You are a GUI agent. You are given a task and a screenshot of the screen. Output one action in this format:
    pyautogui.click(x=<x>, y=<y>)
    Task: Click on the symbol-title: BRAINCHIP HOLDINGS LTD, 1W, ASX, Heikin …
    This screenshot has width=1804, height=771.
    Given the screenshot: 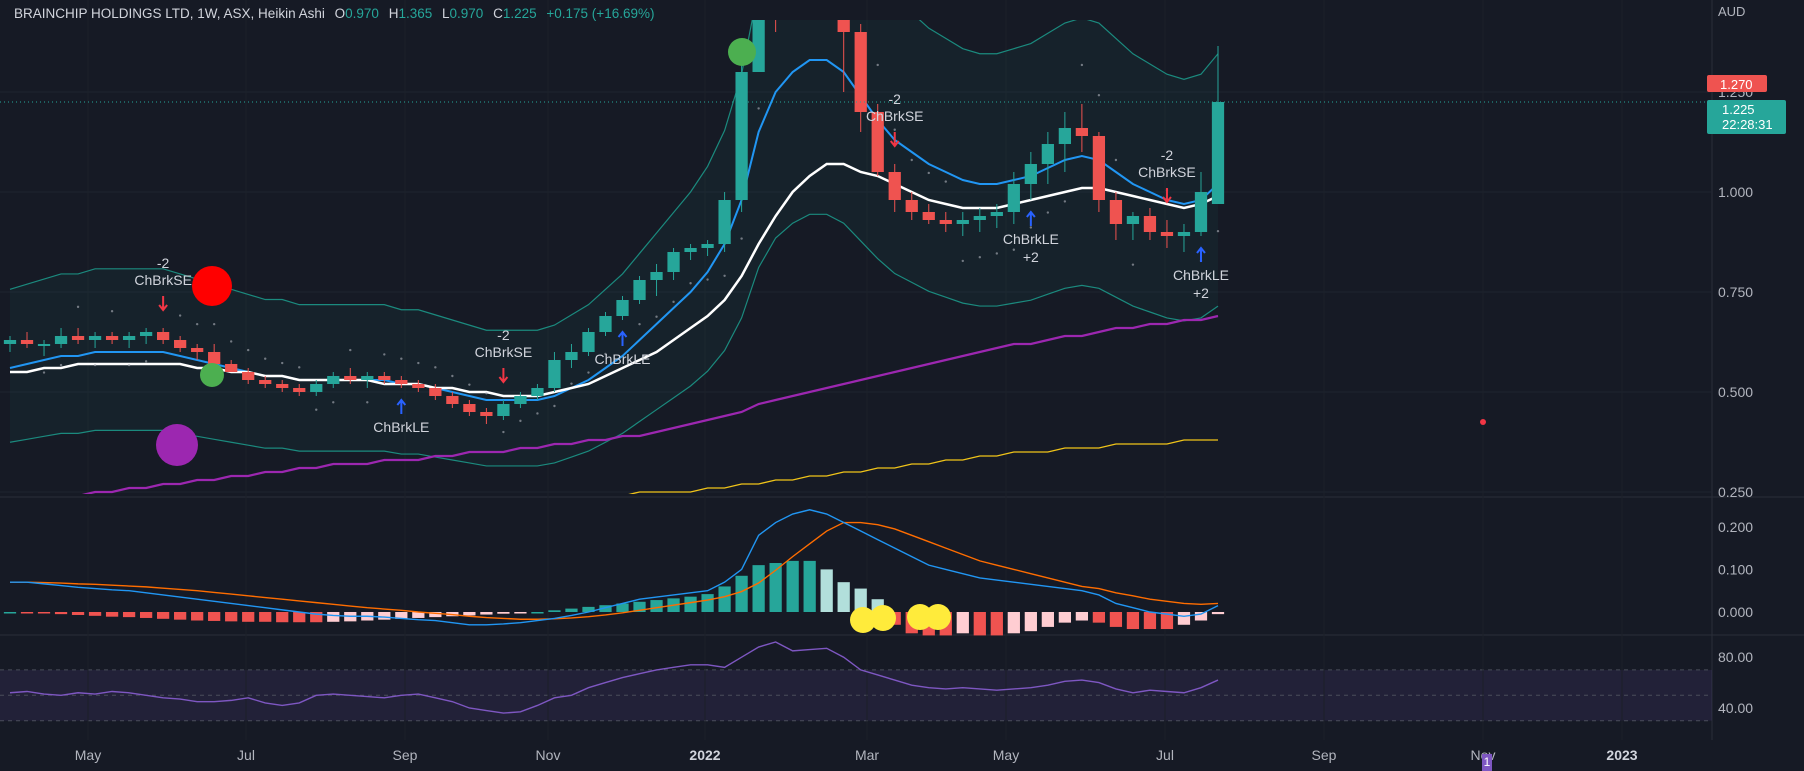 What is the action you would take?
    pyautogui.click(x=169, y=13)
    